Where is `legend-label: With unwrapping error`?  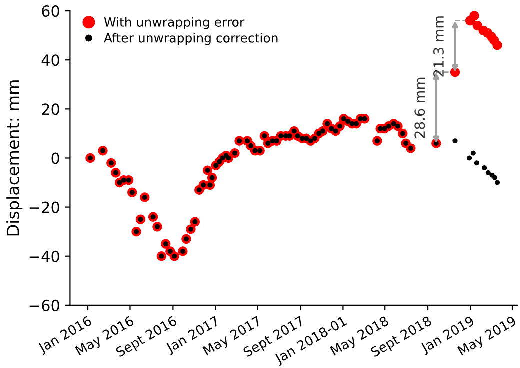 legend-label: With unwrapping error is located at coordinates (174, 23).